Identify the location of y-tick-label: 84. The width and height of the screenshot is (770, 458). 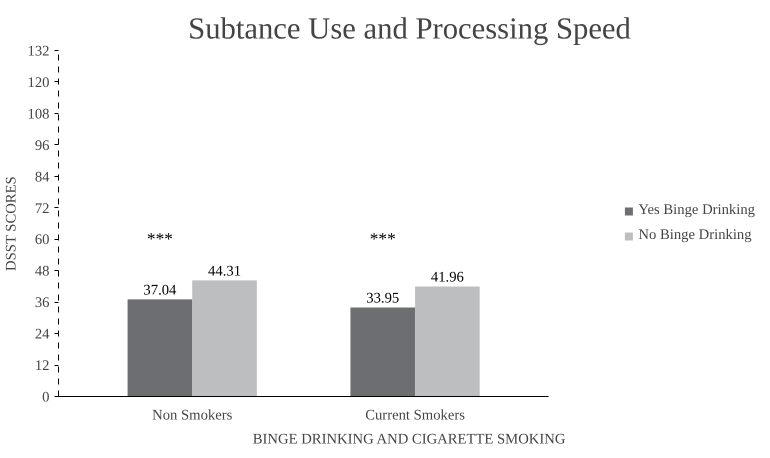
(42, 177).